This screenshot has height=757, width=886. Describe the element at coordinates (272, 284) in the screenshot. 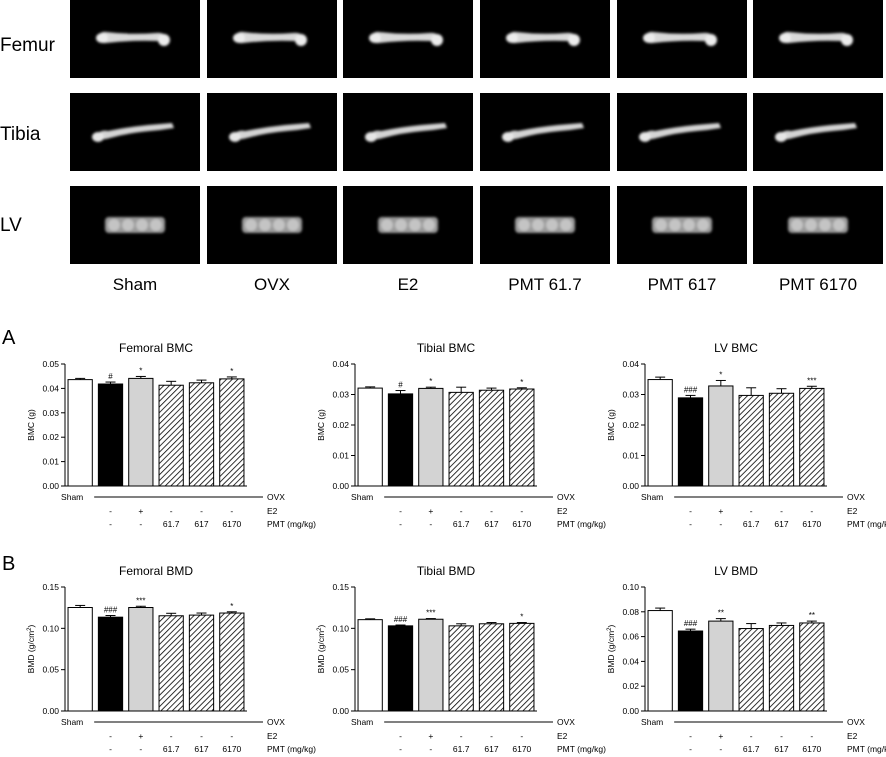

I see `col-label-ovx: OVX` at that location.